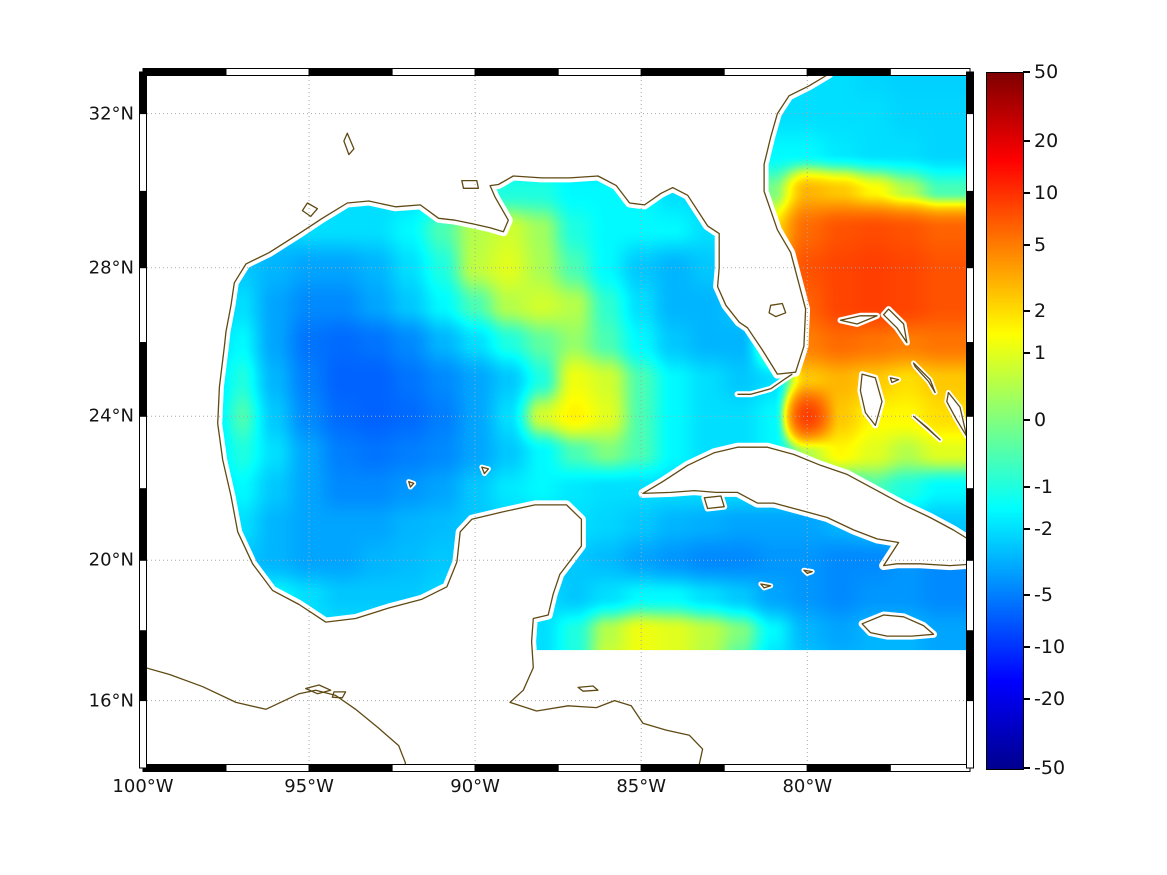 The height and width of the screenshot is (875, 1167). I want to click on colorbar-tick-label: -1, so click(1043, 486).